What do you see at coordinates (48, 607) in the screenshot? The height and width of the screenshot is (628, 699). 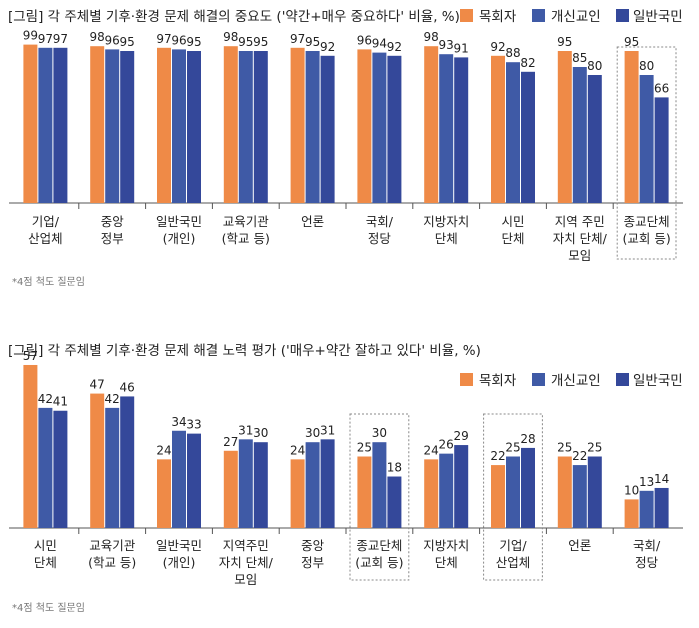 I see `chart-2-note: *4점 척도 질문임` at bounding box center [48, 607].